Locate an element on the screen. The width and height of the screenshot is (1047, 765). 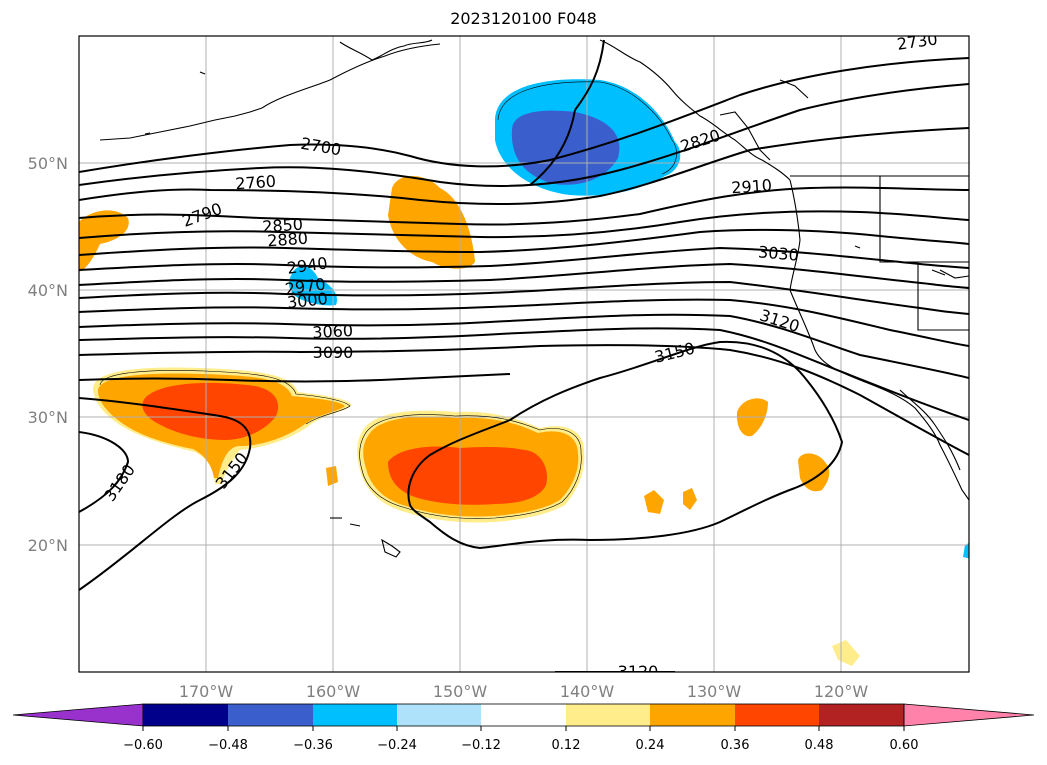
lat-label: 40°N is located at coordinates (48, 290).